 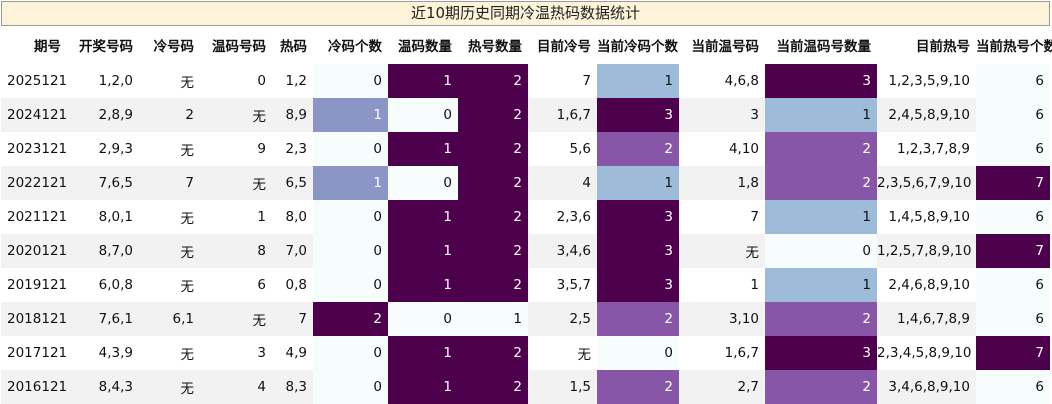 I want to click on column-header: 开奖号码, so click(x=106, y=47).